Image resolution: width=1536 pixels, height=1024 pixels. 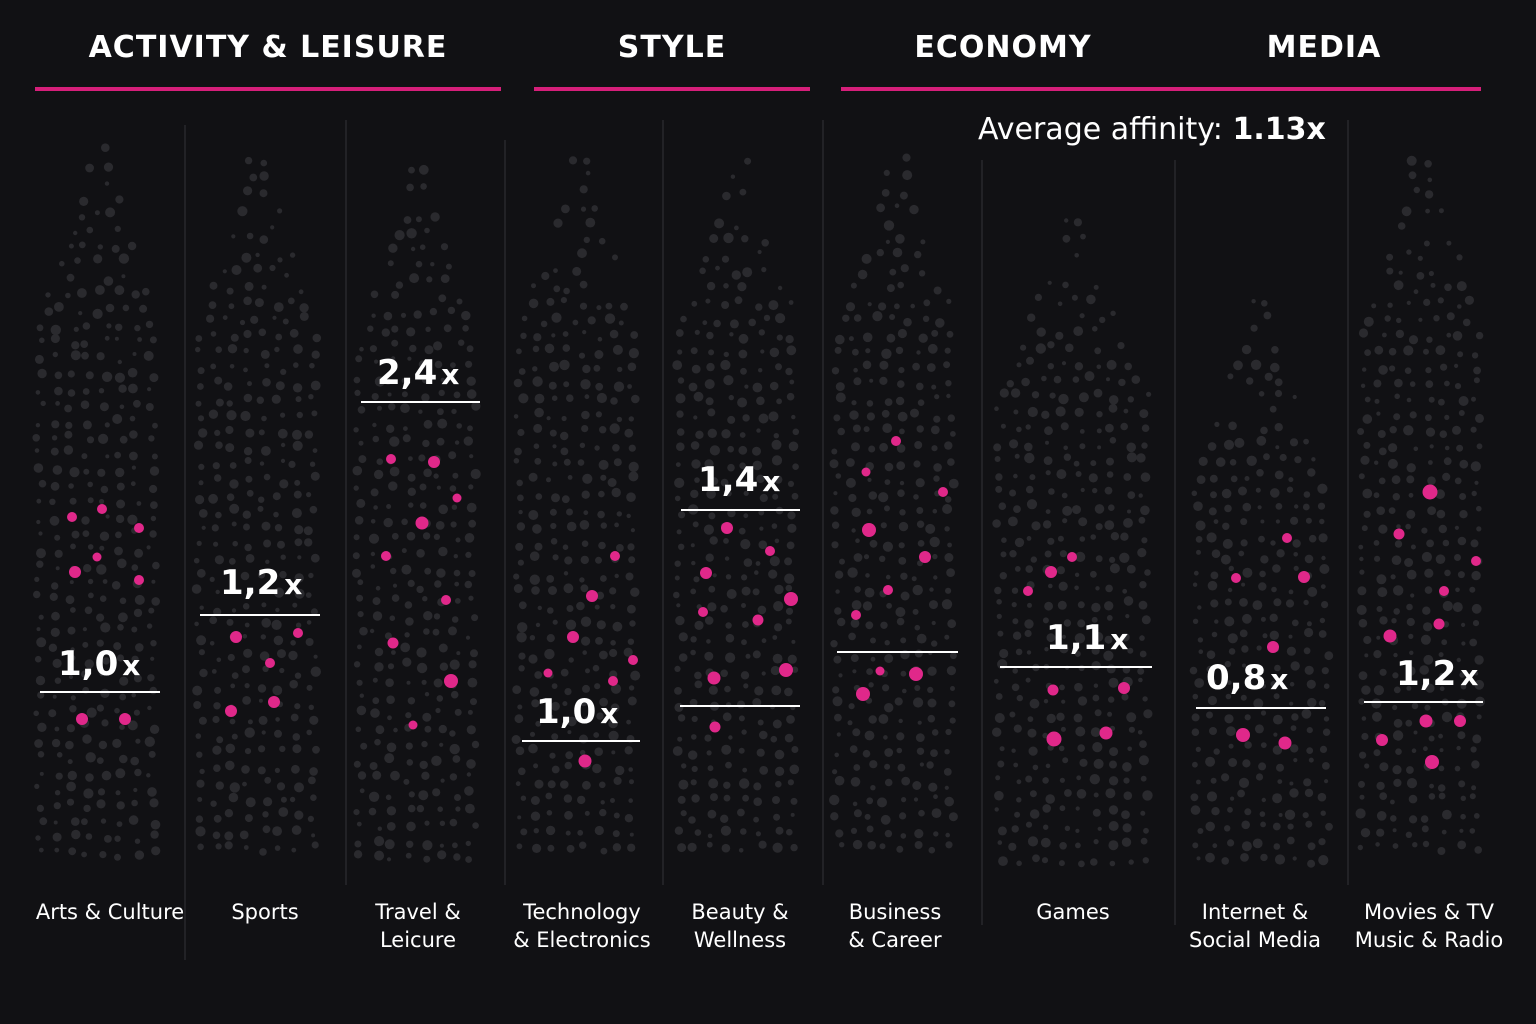 What do you see at coordinates (663, 502) in the screenshot?
I see `column-divider` at bounding box center [663, 502].